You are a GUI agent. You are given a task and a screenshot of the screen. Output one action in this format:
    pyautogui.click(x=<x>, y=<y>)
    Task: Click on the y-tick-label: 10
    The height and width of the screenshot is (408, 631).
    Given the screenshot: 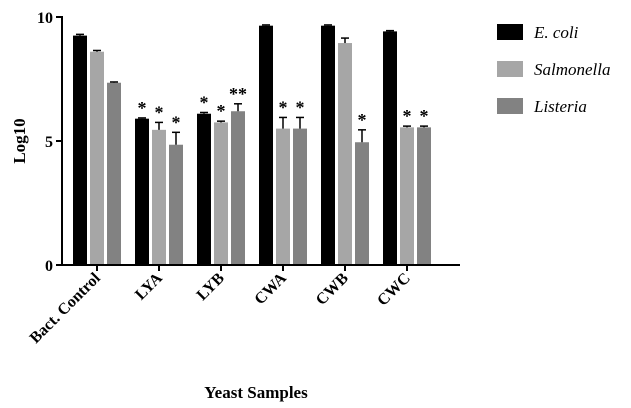 What is the action you would take?
    pyautogui.click(x=45, y=18)
    